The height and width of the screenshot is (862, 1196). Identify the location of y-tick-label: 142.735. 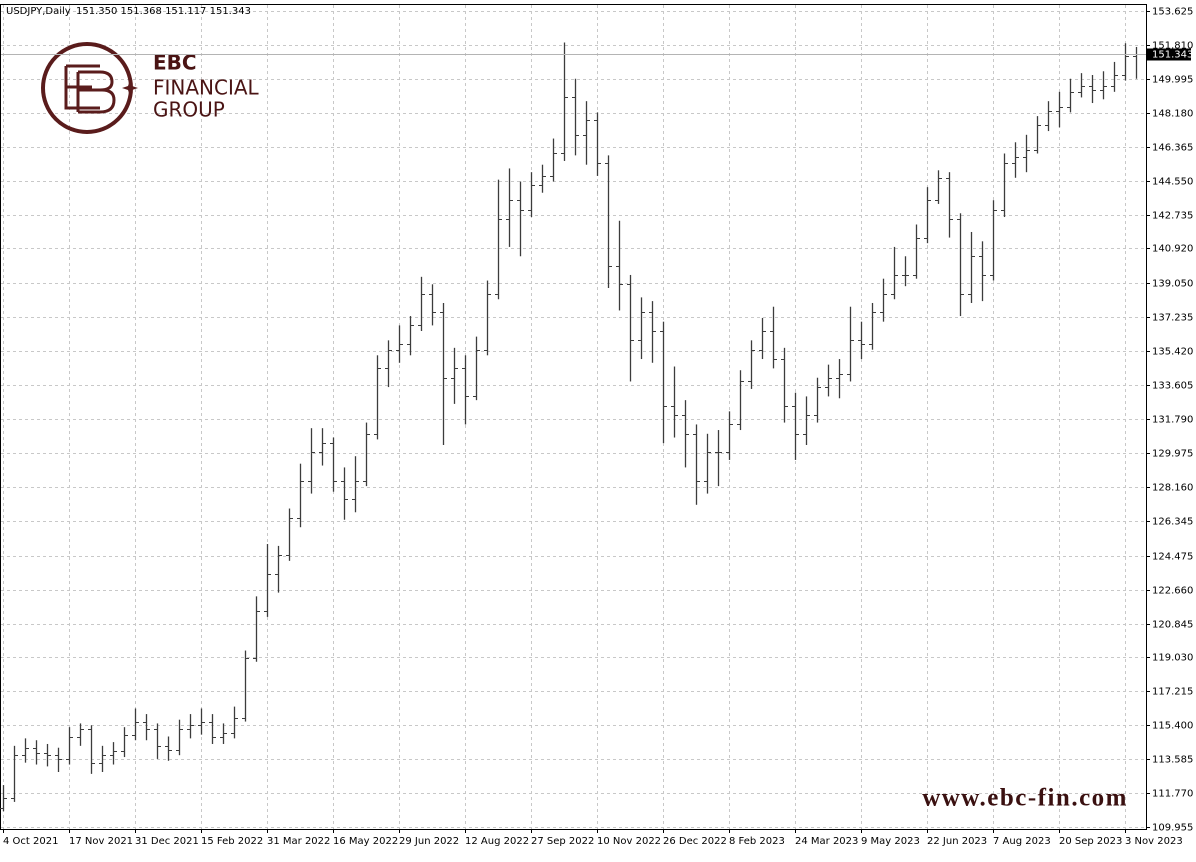
(1172, 216).